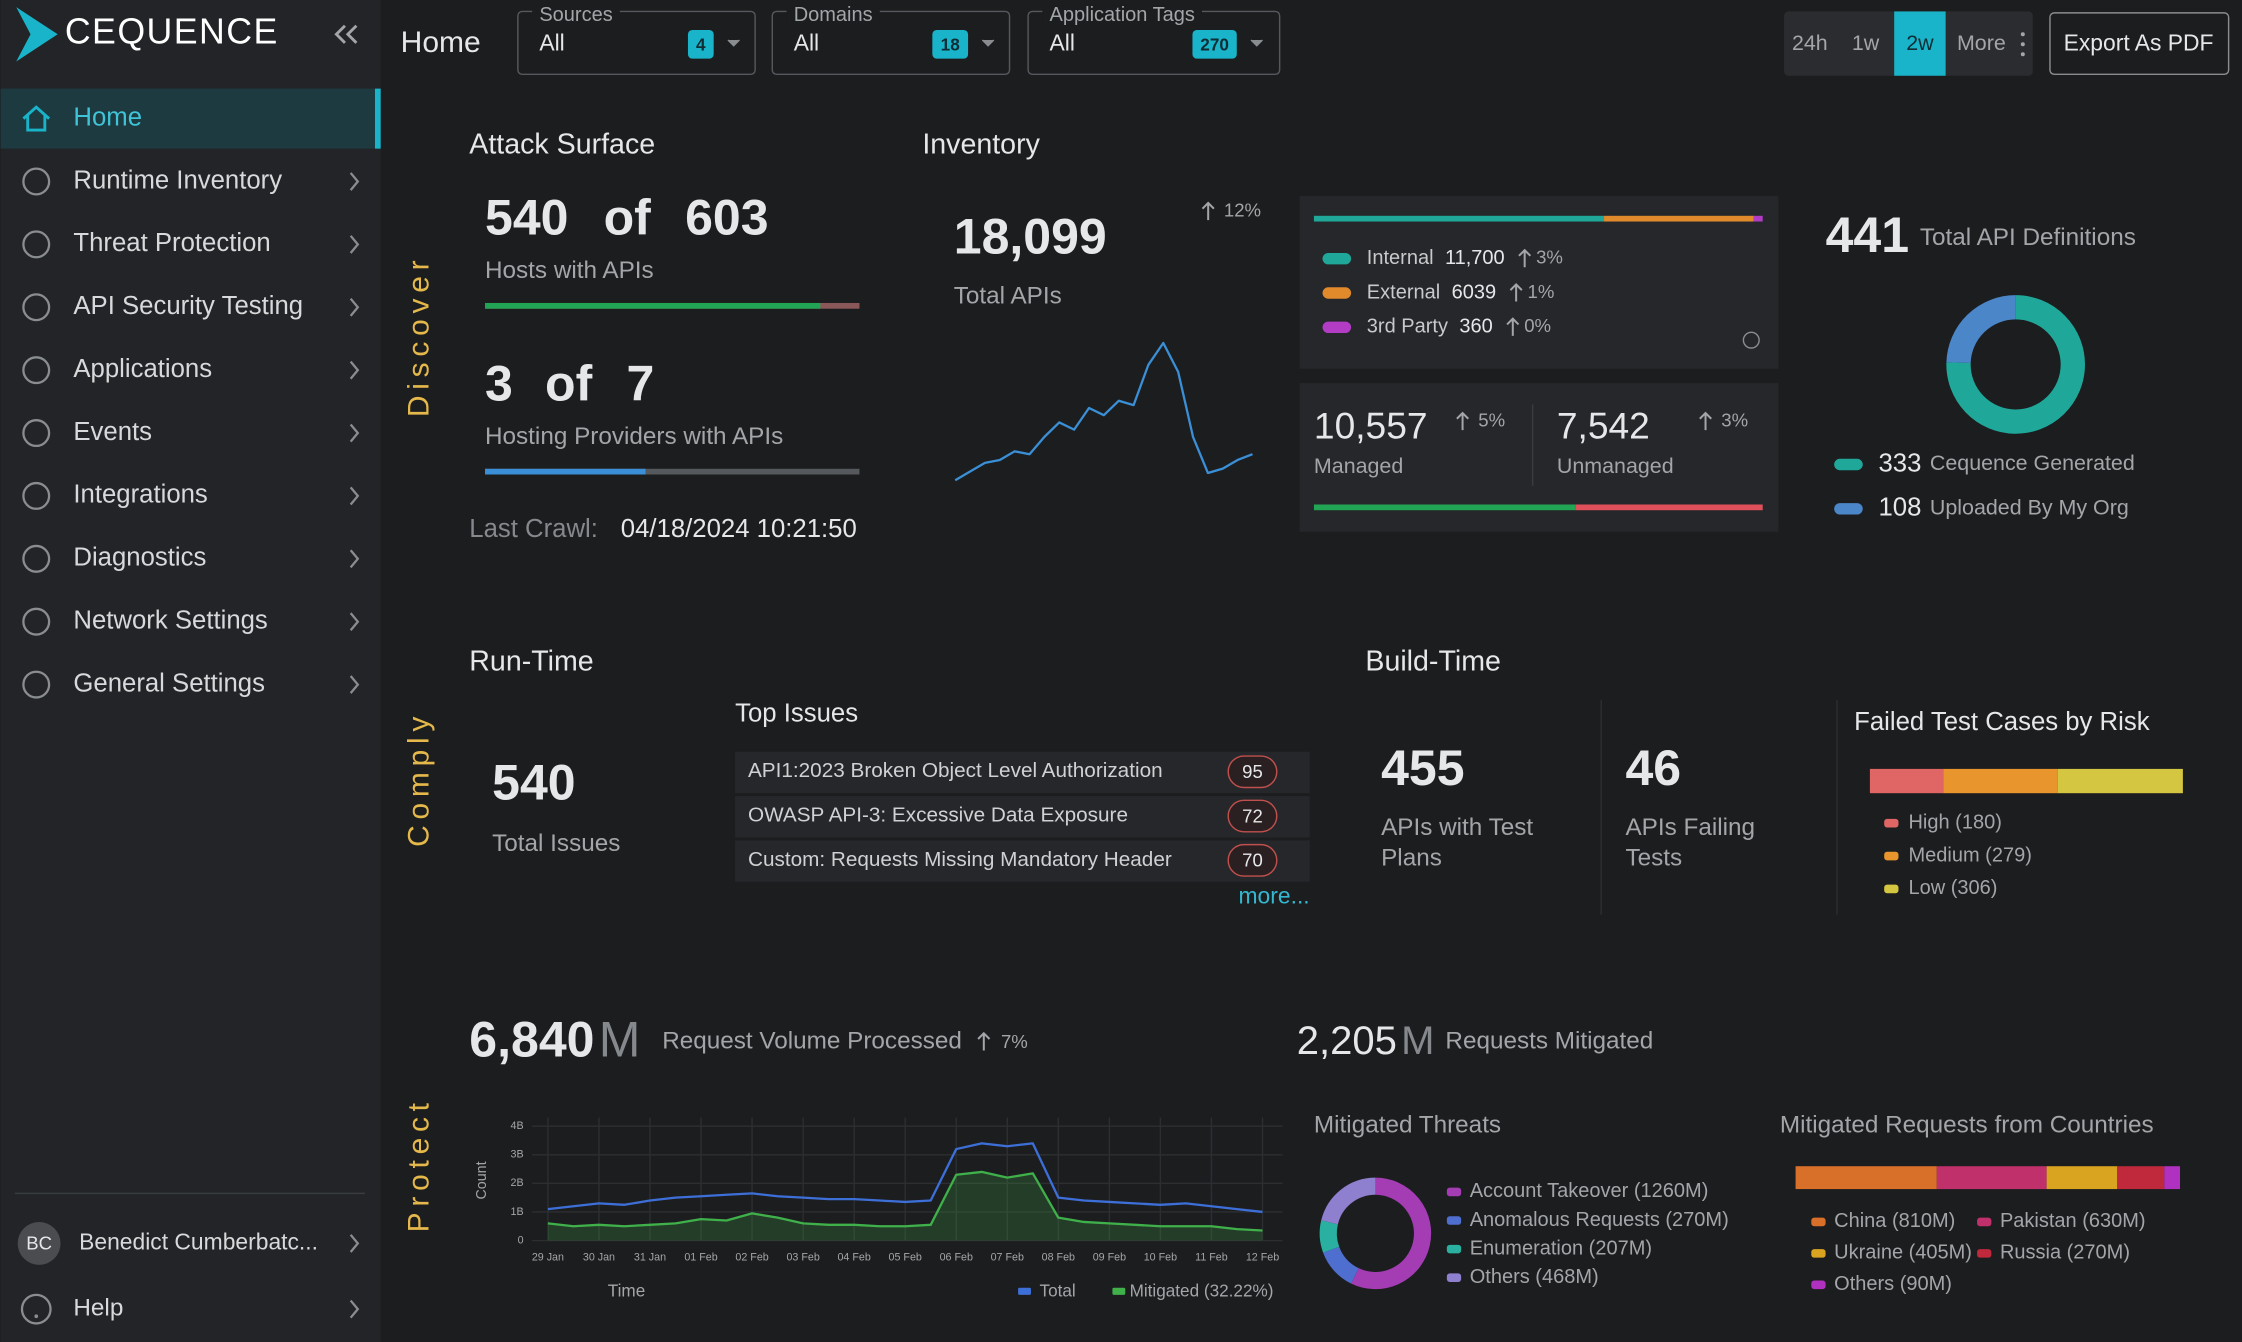 This screenshot has width=2242, height=1342. Describe the element at coordinates (833, 15) in the screenshot. I see `filter-label-gap` at that location.